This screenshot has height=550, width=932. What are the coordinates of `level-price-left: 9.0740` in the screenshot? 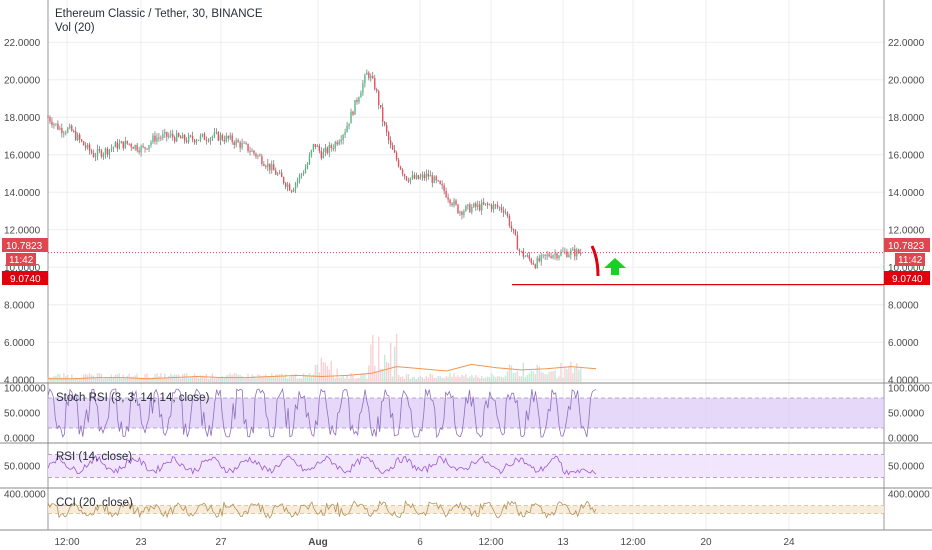 It's located at (25, 279).